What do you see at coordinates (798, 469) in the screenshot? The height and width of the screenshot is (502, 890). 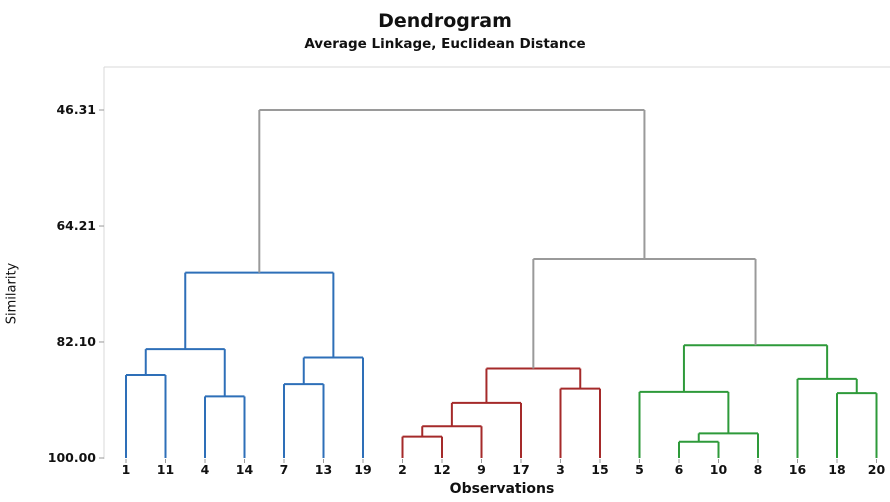 I see `x-tick-label: 16` at bounding box center [798, 469].